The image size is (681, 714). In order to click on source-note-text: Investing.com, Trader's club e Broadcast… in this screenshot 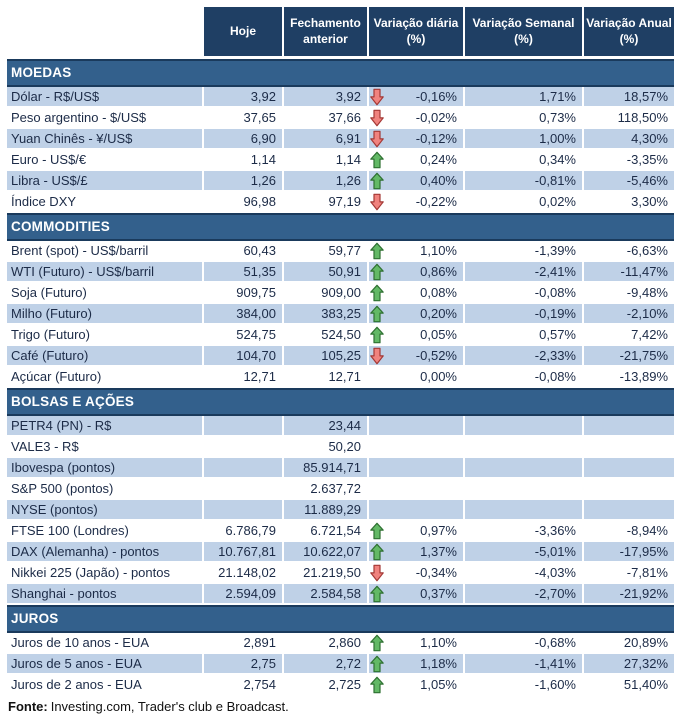, I will do `click(169, 706)`.